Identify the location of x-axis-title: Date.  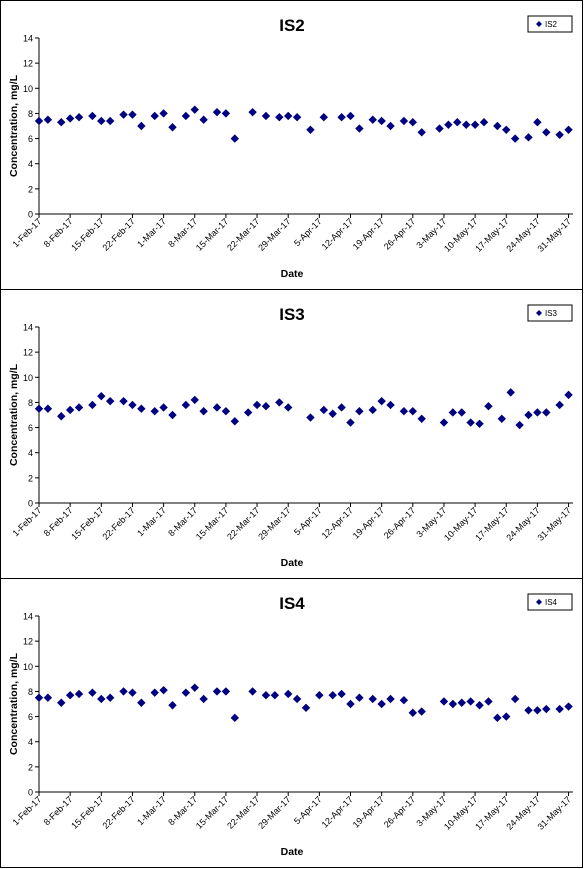
(292, 563).